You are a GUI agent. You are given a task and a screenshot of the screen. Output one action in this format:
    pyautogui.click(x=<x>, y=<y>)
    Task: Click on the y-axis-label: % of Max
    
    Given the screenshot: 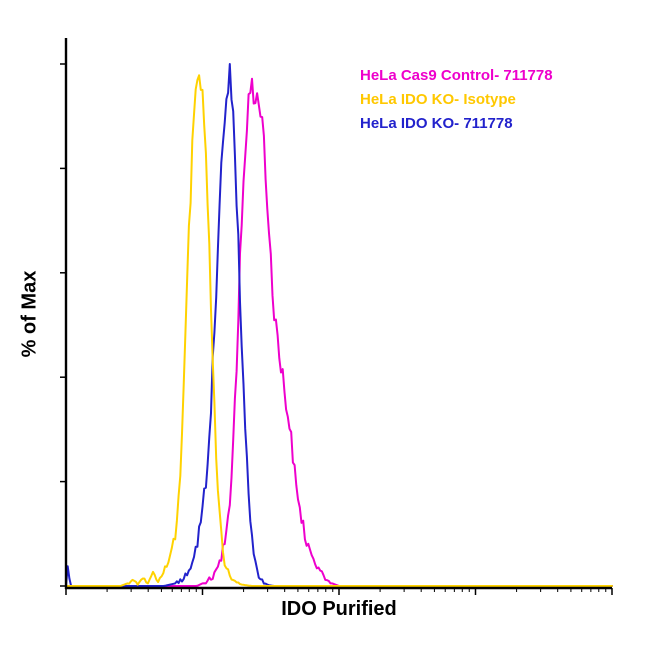 What is the action you would take?
    pyautogui.click(x=29, y=314)
    